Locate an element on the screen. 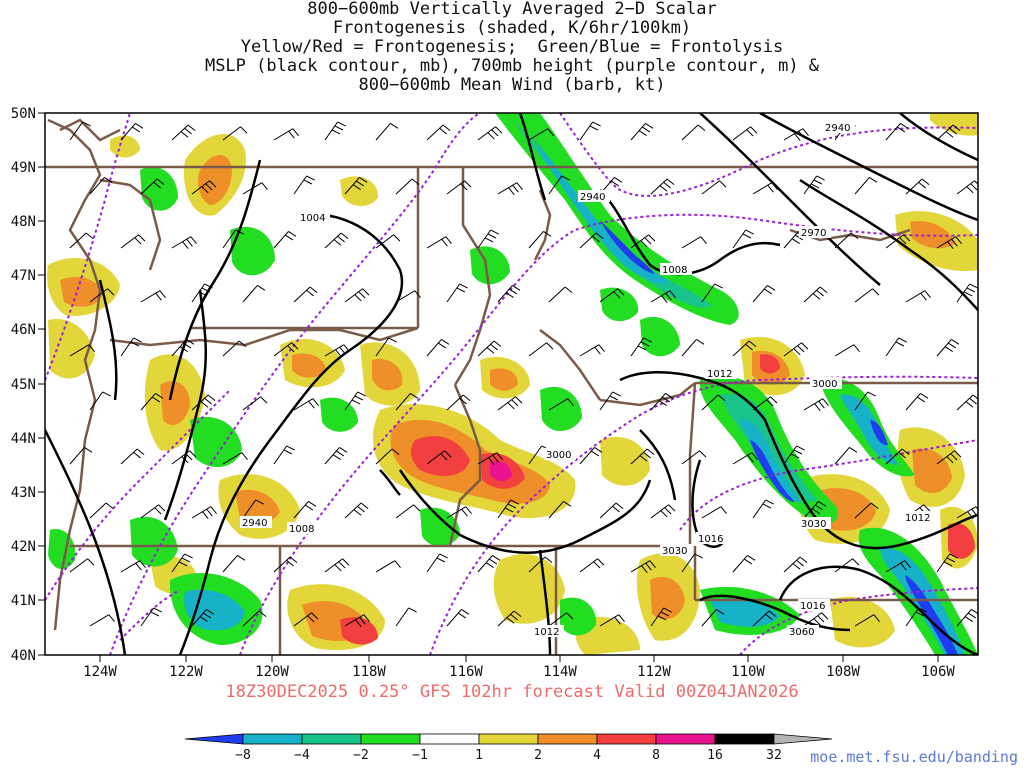 This screenshot has height=768, width=1024. svg-text: 1016 is located at coordinates (812, 606).